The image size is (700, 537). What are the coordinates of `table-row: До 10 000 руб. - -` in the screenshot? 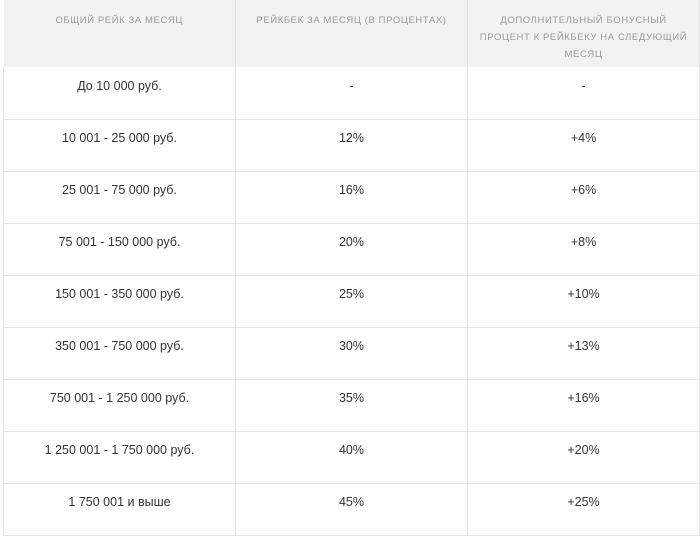 It's located at (351, 93).